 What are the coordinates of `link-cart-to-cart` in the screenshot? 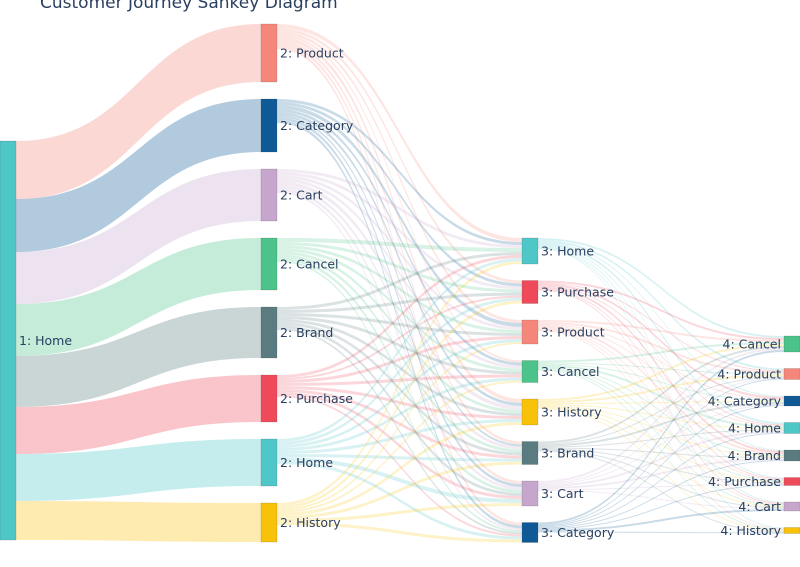 It's located at (661, 499).